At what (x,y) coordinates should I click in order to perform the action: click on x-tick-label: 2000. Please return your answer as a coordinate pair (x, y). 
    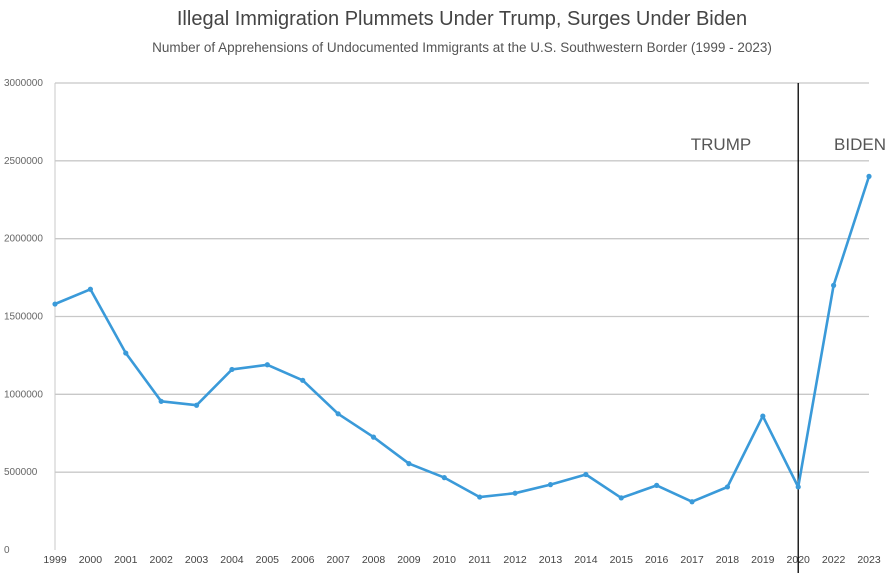
    Looking at the image, I should click on (91, 560).